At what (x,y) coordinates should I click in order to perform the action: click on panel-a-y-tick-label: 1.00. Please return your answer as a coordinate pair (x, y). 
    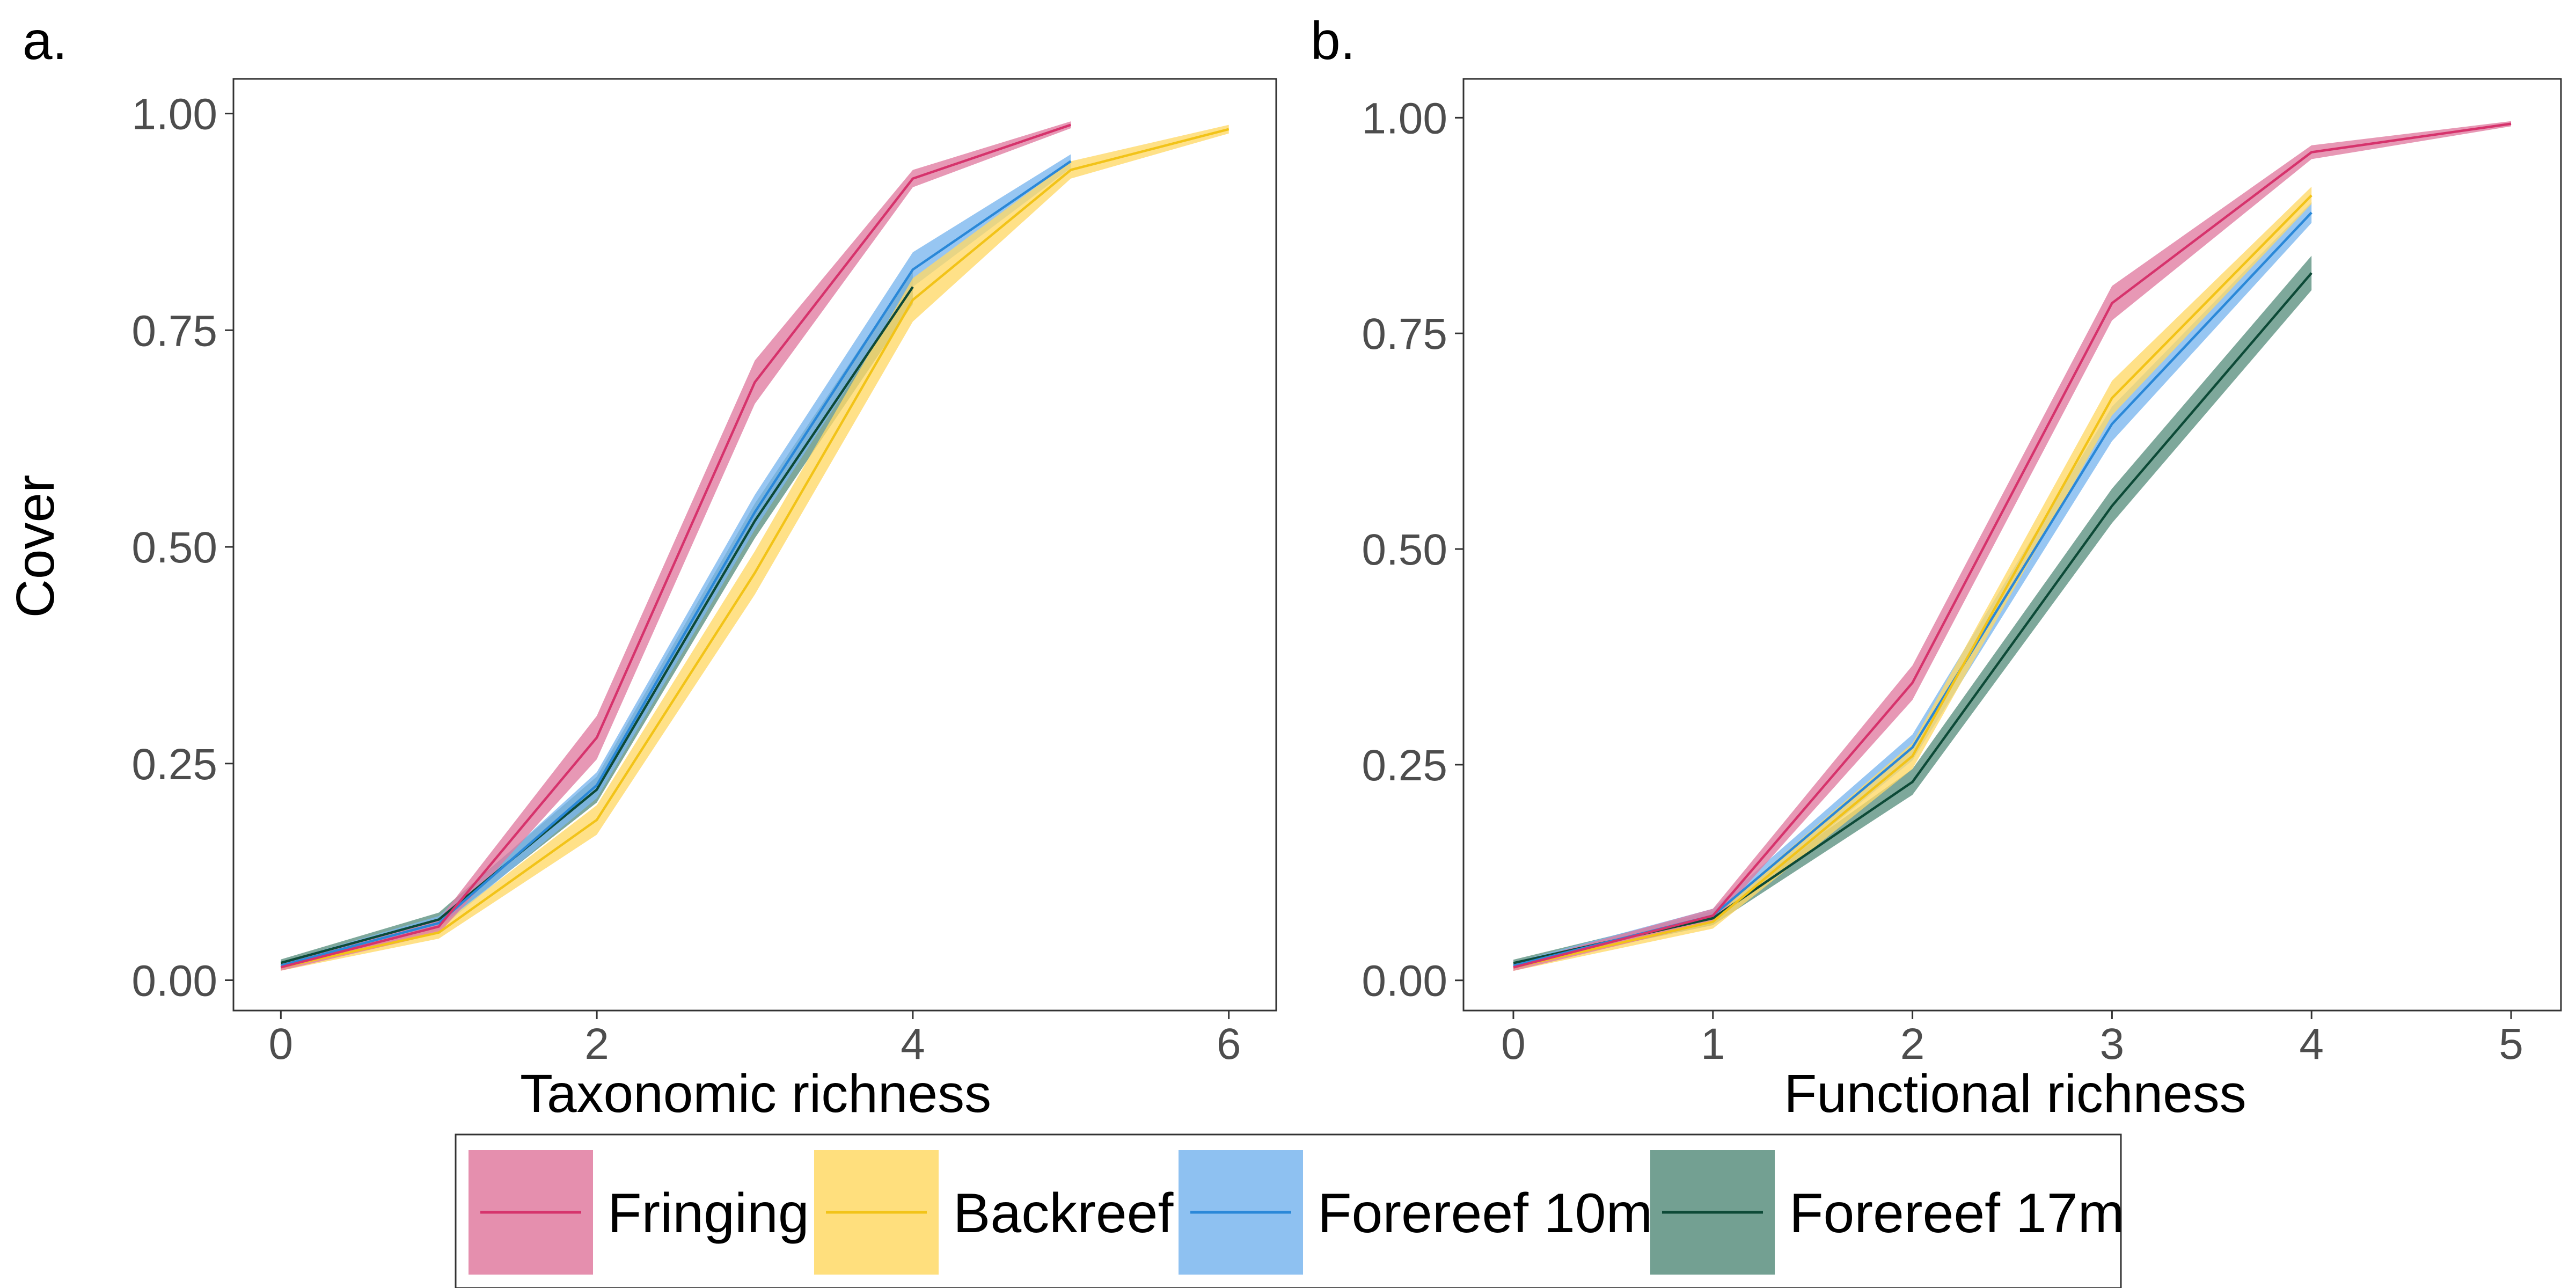
    Looking at the image, I should click on (174, 114).